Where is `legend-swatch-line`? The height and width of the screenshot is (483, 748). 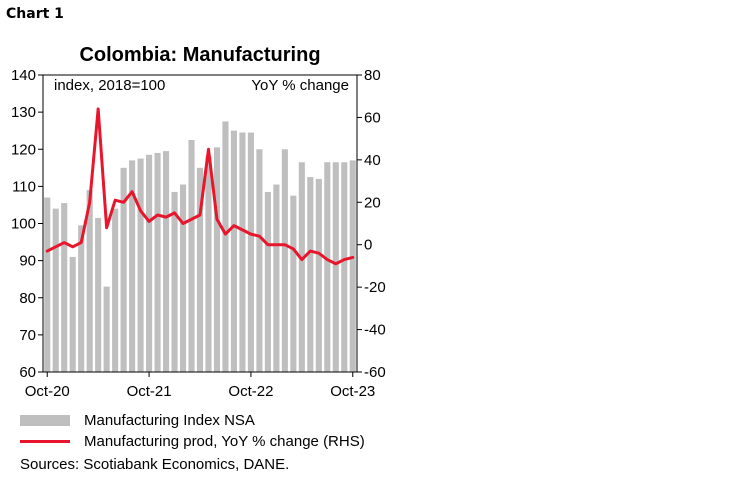
legend-swatch-line is located at coordinates (45, 441).